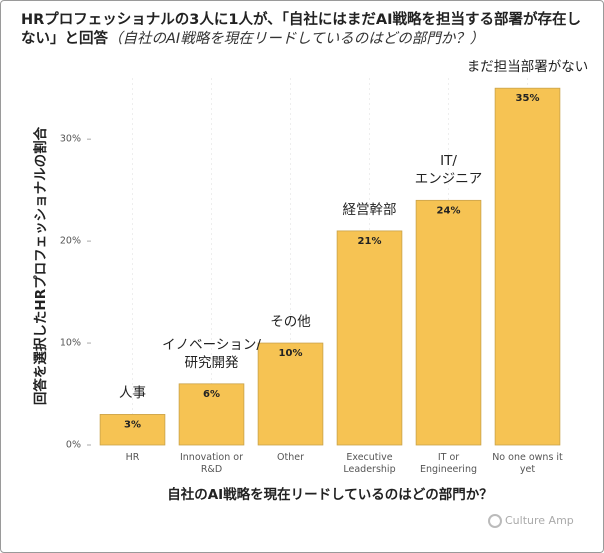 This screenshot has width=604, height=553. I want to click on logo: Culture Amp, so click(539, 520).